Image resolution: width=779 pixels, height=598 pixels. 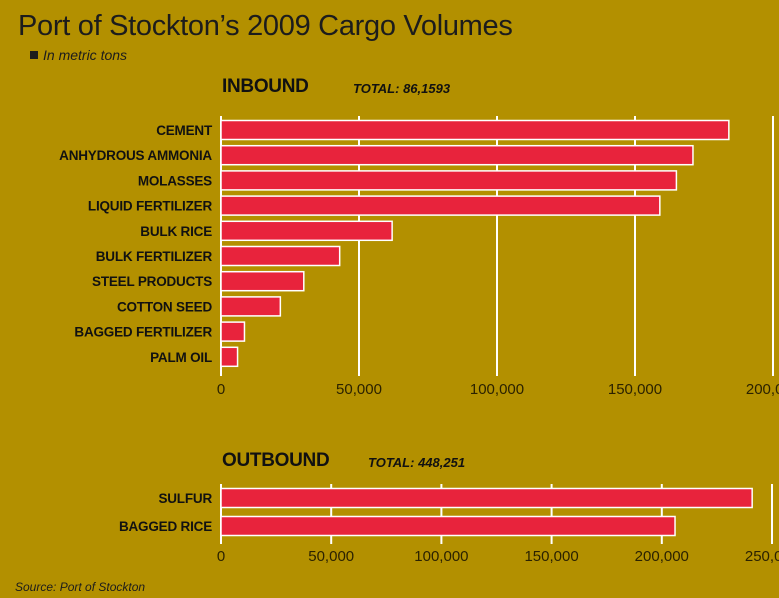 I want to click on outbound-total: TOTAL: 448,251, so click(x=417, y=462).